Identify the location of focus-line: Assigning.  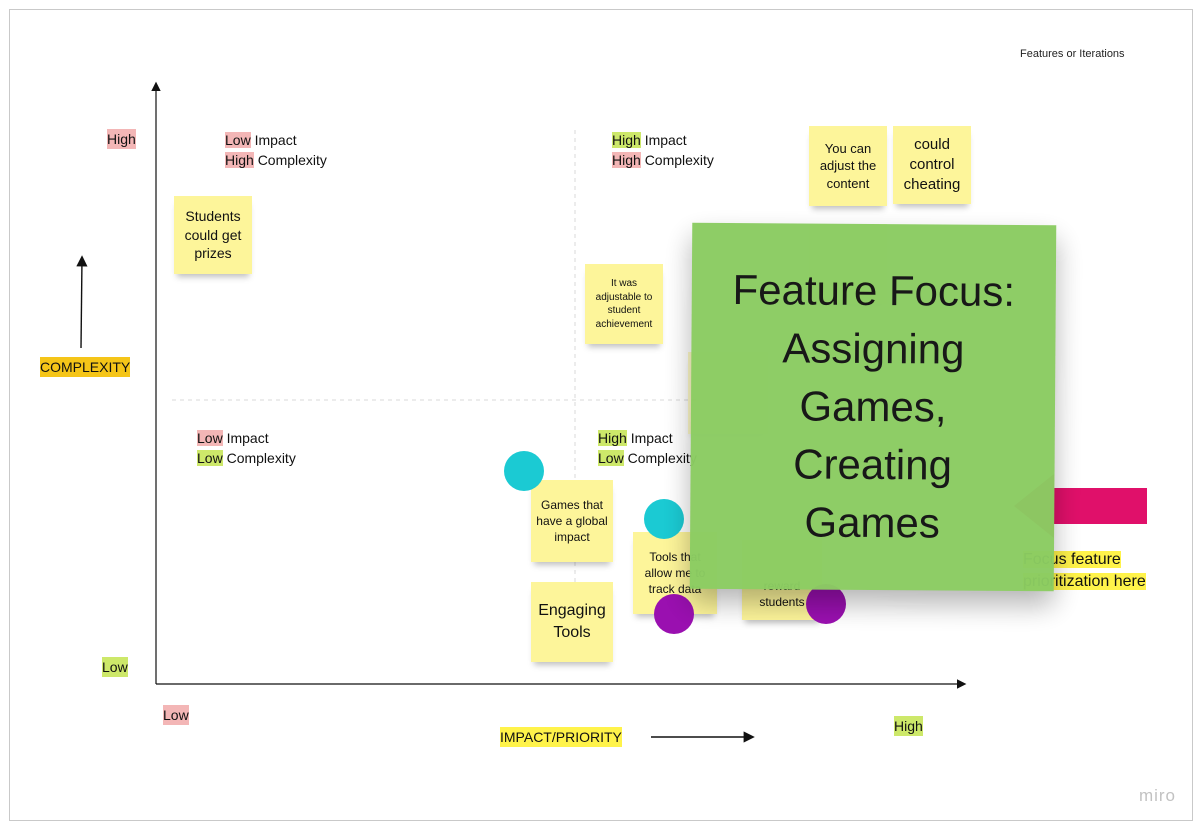
(873, 348).